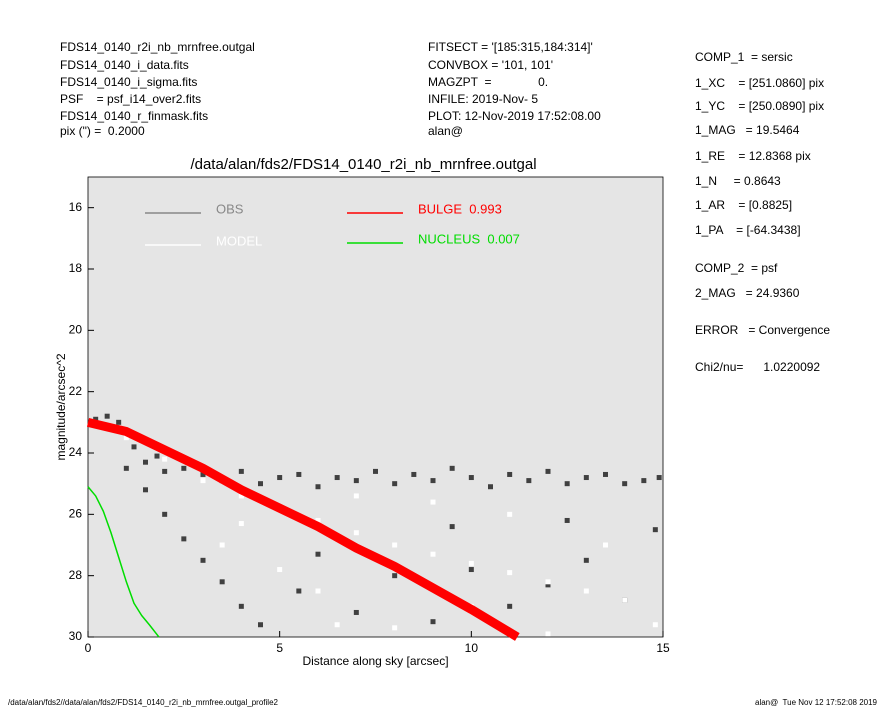 The width and height of the screenshot is (885, 708). What do you see at coordinates (663, 648) in the screenshot?
I see `x-tick-label: 15` at bounding box center [663, 648].